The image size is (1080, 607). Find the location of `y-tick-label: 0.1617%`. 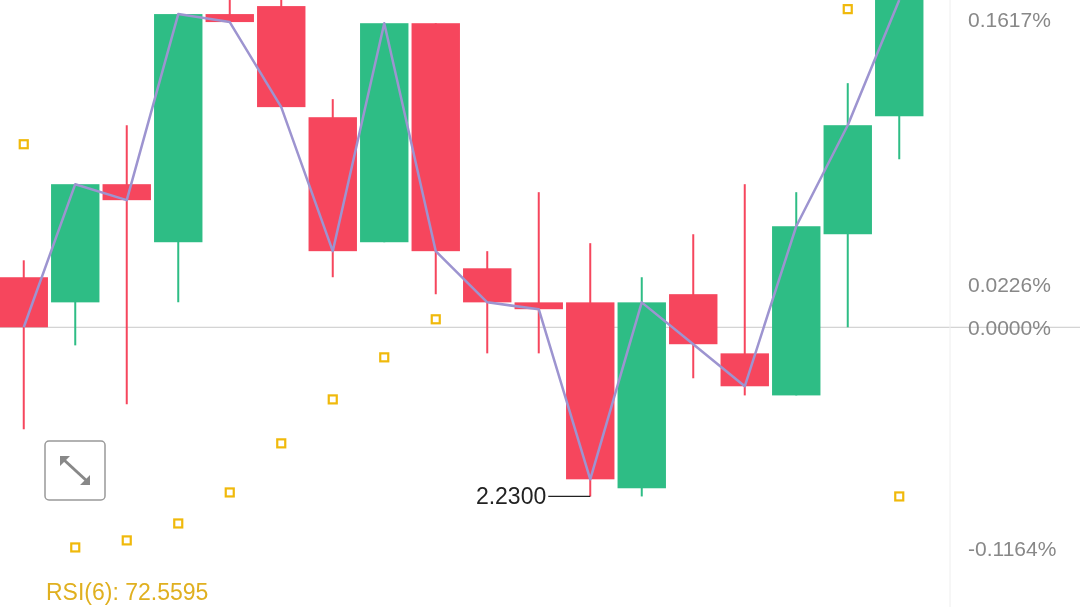

y-tick-label: 0.1617% is located at coordinates (1009, 19).